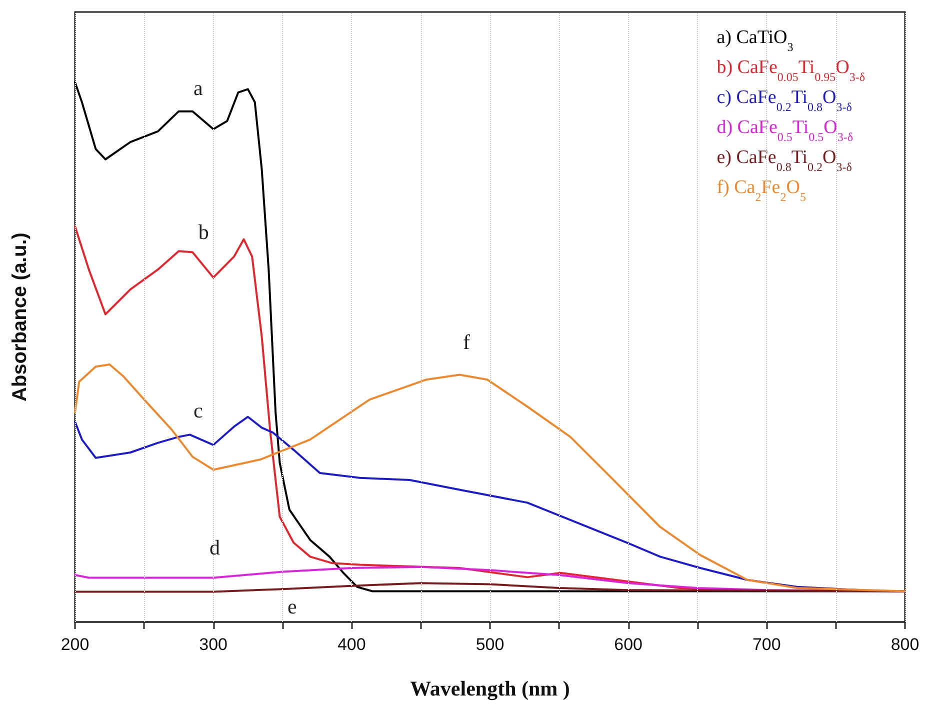 This screenshot has height=724, width=930. I want to click on x-axis-title: Wavelength (nm ), so click(490, 688).